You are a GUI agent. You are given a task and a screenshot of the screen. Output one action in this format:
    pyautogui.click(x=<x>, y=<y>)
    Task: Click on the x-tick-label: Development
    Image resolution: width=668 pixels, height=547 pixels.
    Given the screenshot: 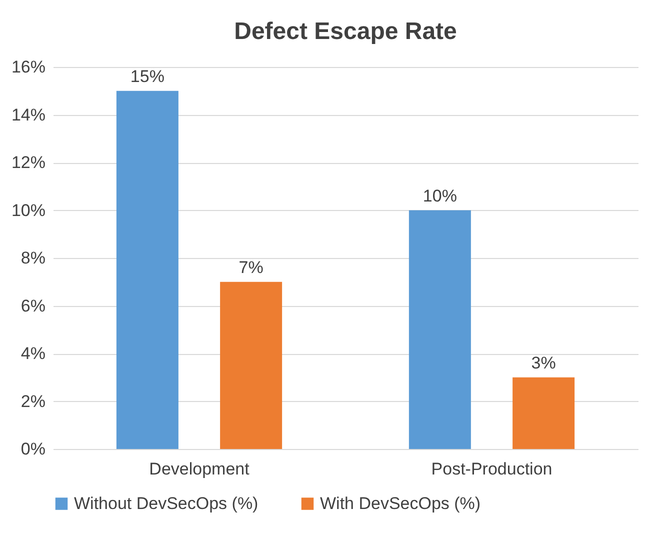 What is the action you would take?
    pyautogui.click(x=199, y=469)
    